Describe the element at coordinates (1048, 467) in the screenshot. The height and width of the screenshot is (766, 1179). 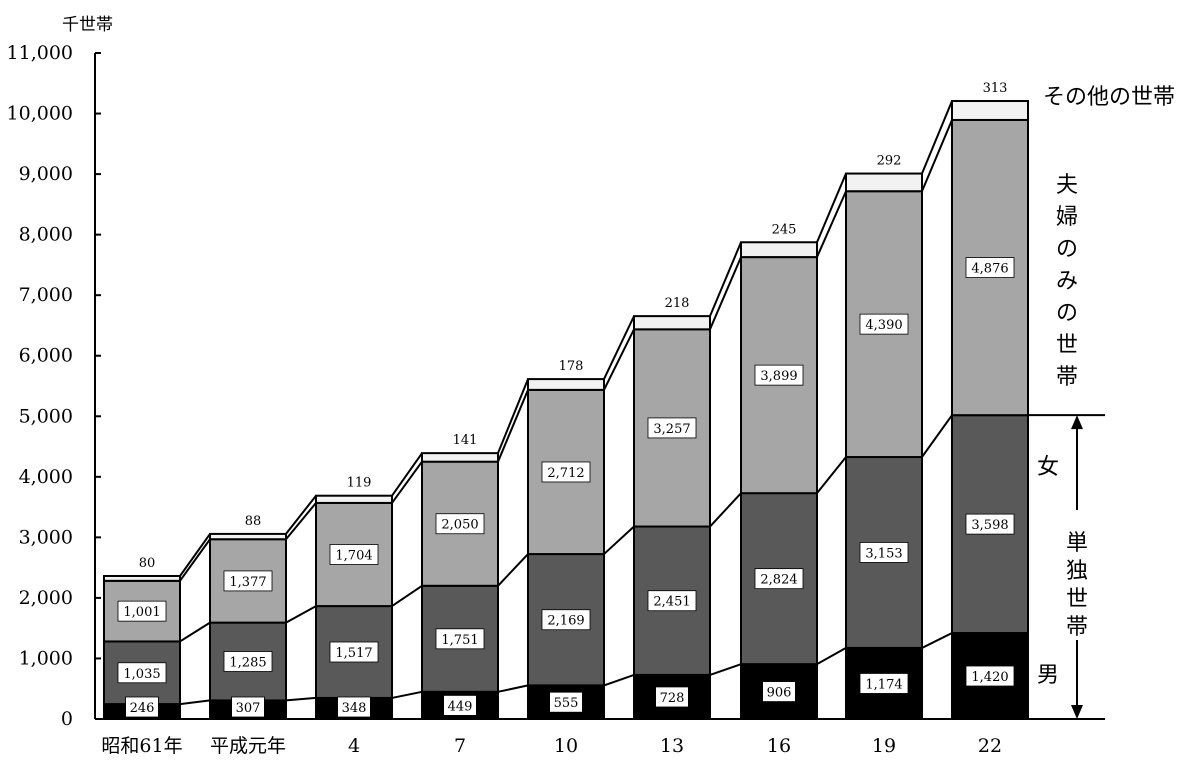
I see `female-series-label: 女` at that location.